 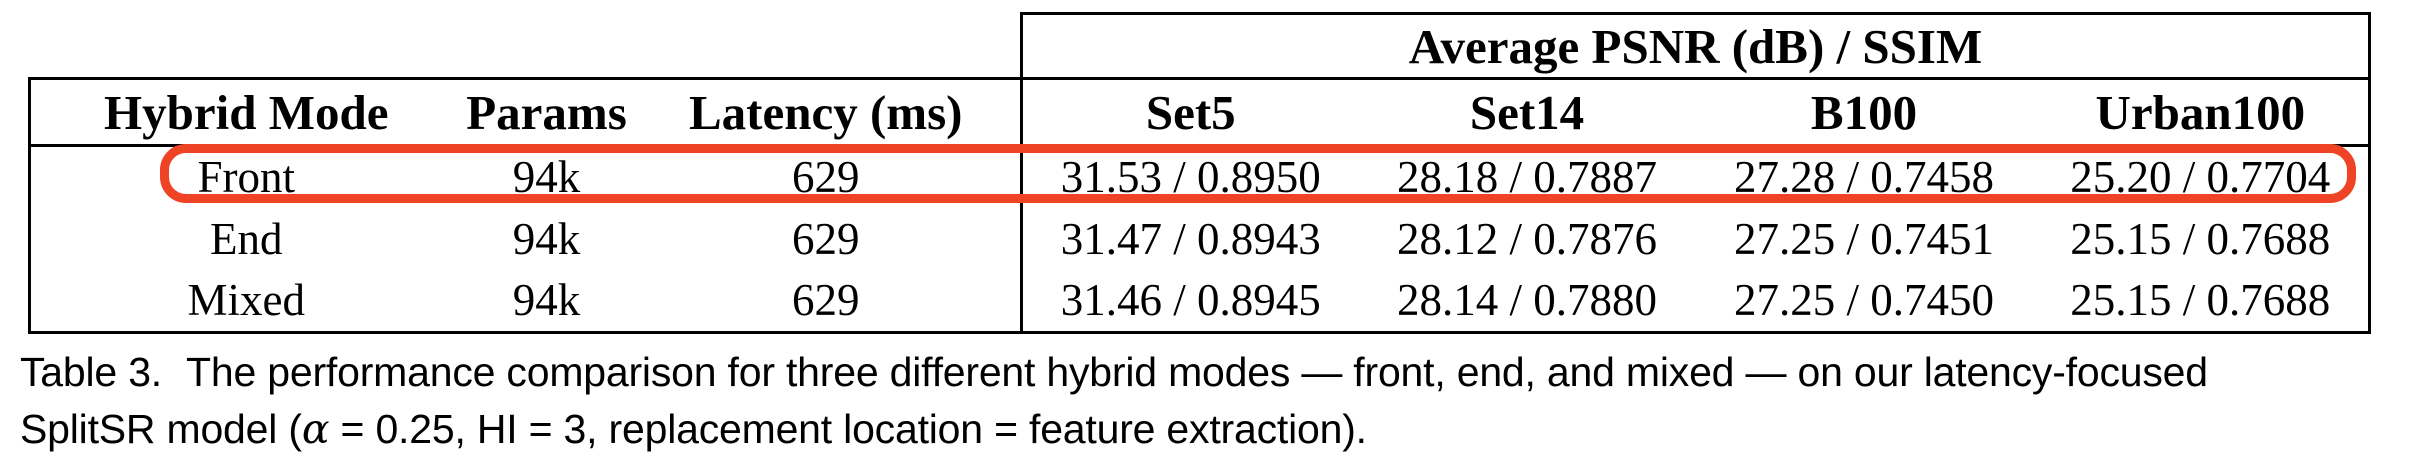 What do you see at coordinates (1526, 238) in the screenshot?
I see `cell-end-set14: 28.12 / 0.7876` at bounding box center [1526, 238].